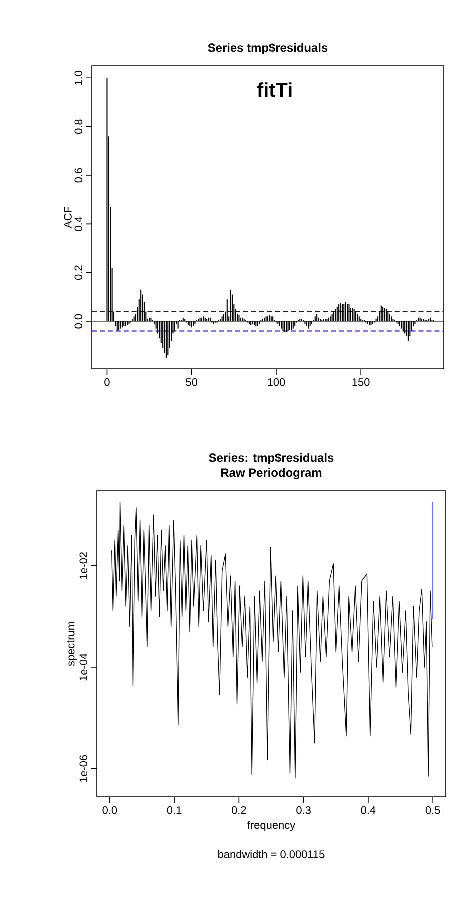 This screenshot has height=900, width=456. I want to click on x-tick-label: 0.4, so click(368, 810).